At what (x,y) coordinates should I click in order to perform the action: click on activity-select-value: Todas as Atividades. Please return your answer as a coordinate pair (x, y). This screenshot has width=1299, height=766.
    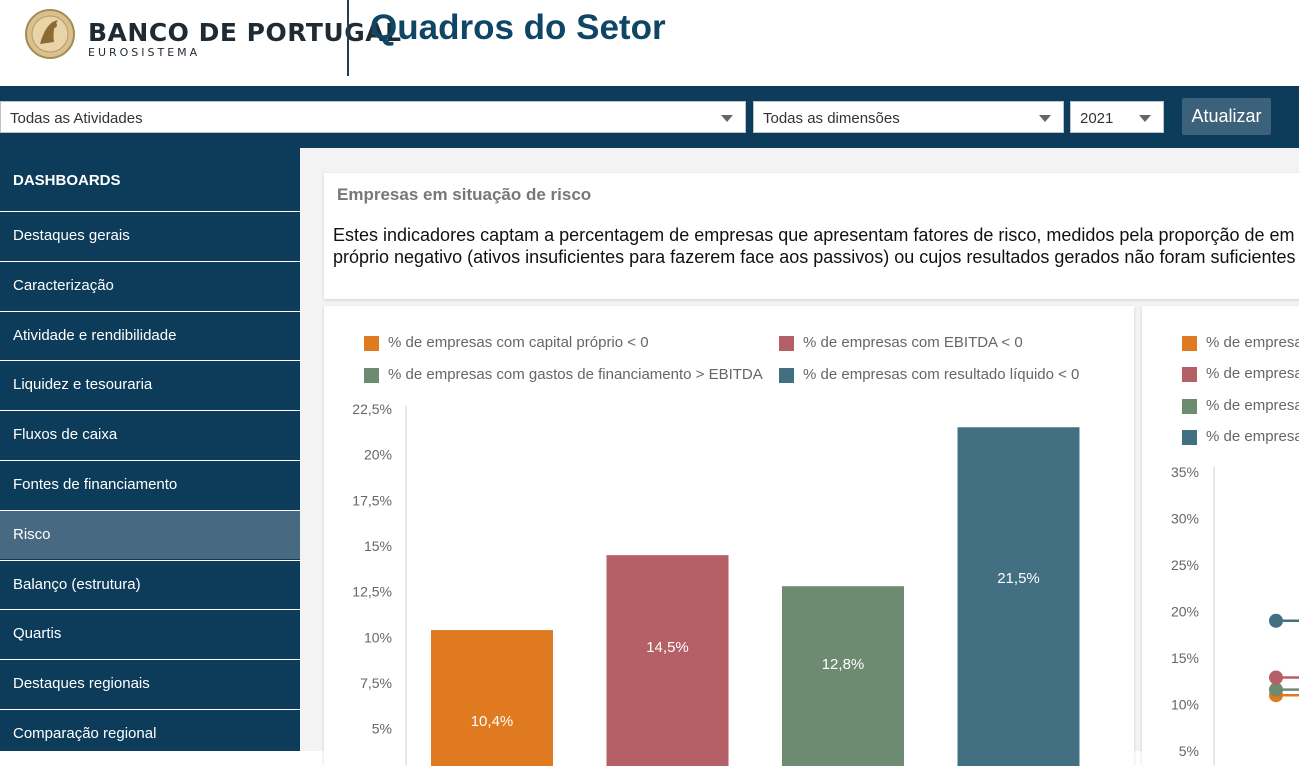
    Looking at the image, I should click on (76, 118).